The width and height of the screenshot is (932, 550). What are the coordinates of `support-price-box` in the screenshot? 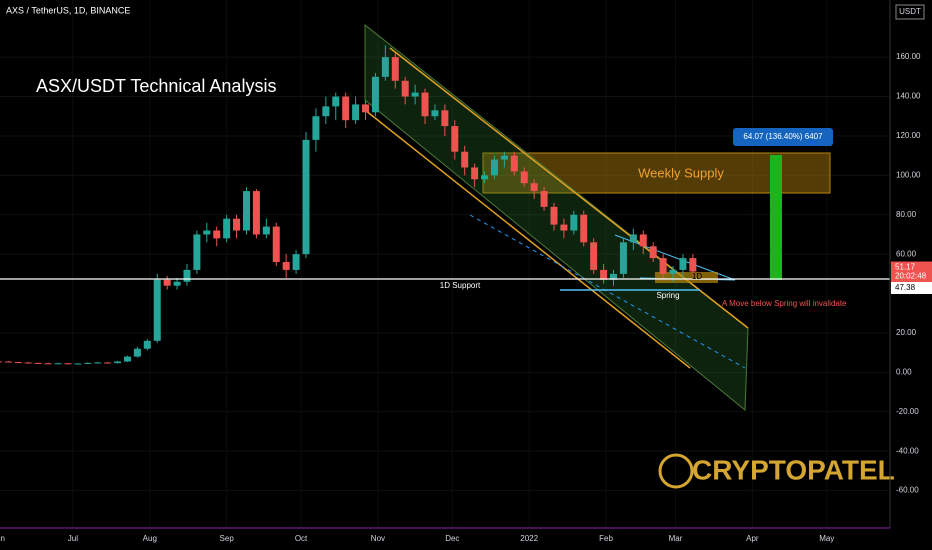 It's located at (911, 288).